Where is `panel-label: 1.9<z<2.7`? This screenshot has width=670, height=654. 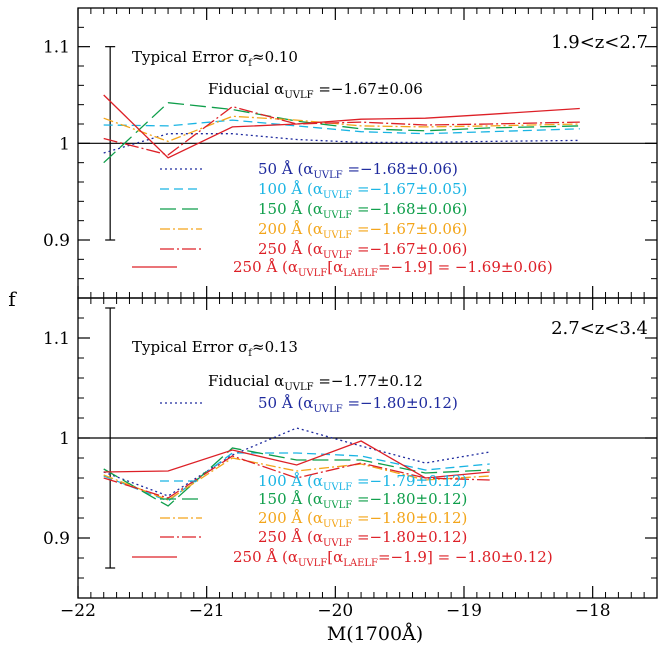
panel-label: 1.9<z<2.7 is located at coordinates (599, 42).